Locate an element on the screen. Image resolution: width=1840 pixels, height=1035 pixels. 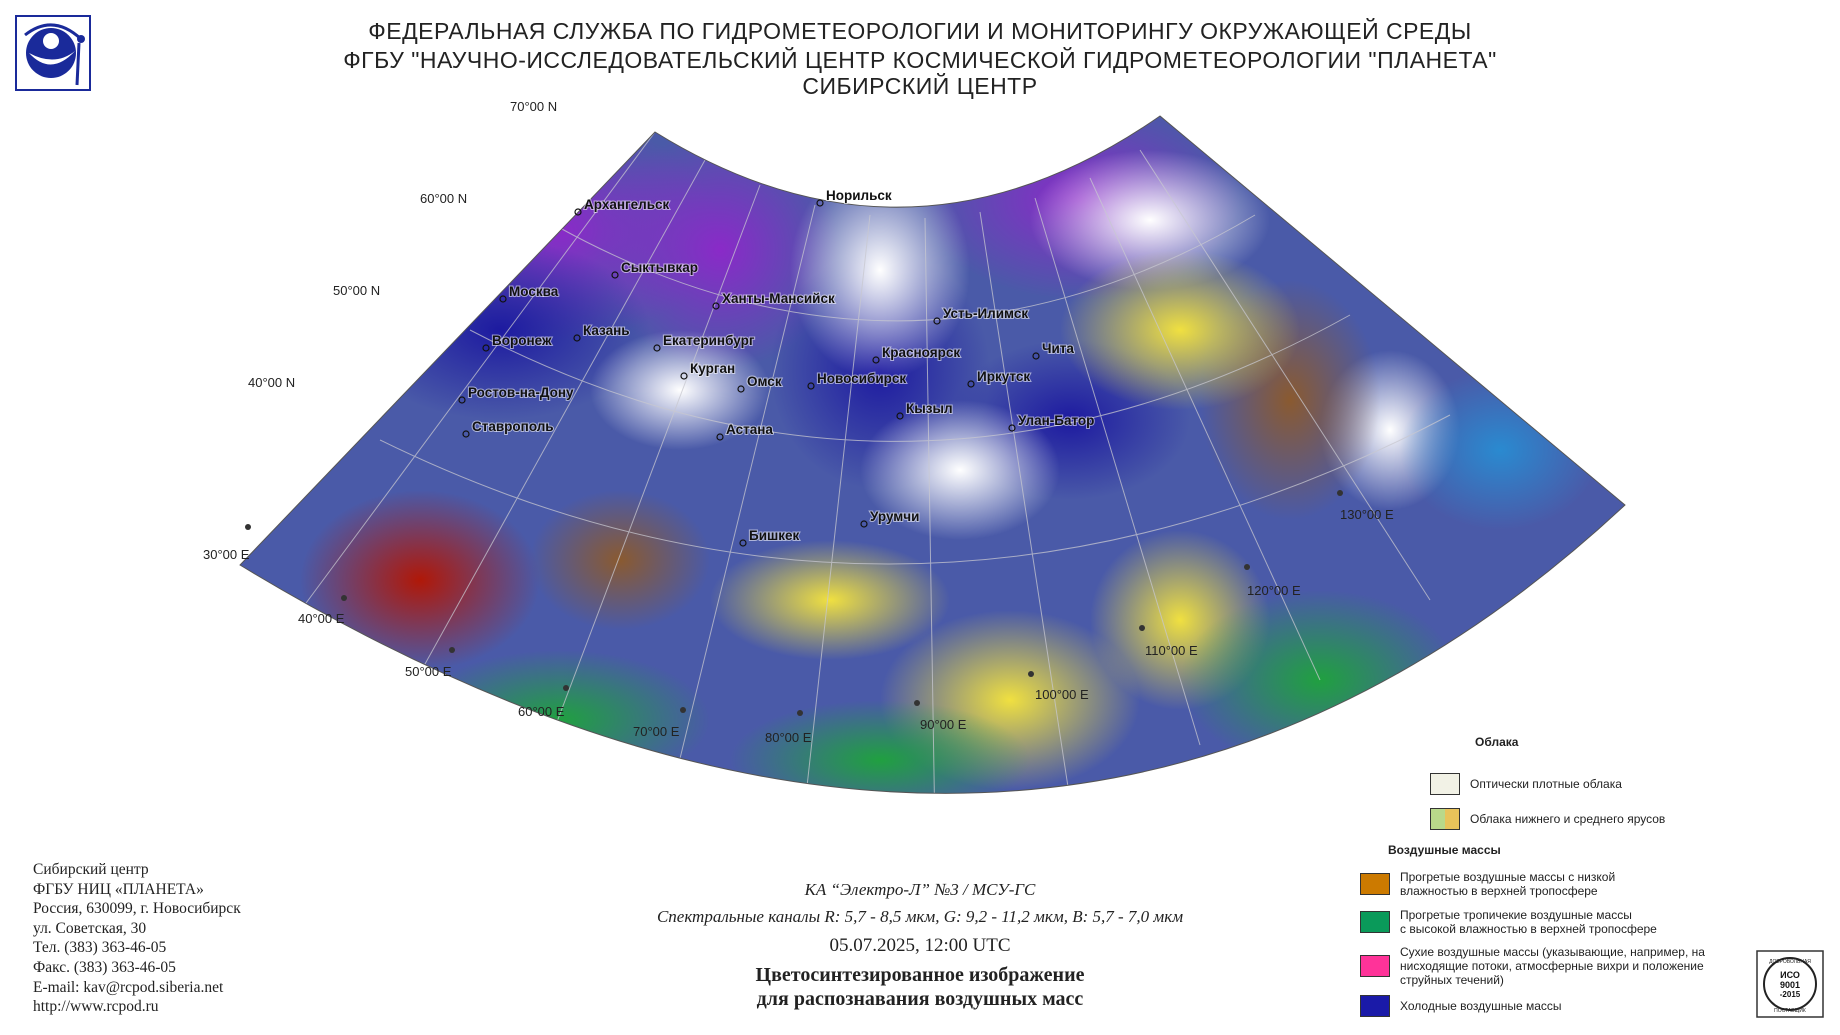
latitude-label: 40°00 N is located at coordinates (271, 382).